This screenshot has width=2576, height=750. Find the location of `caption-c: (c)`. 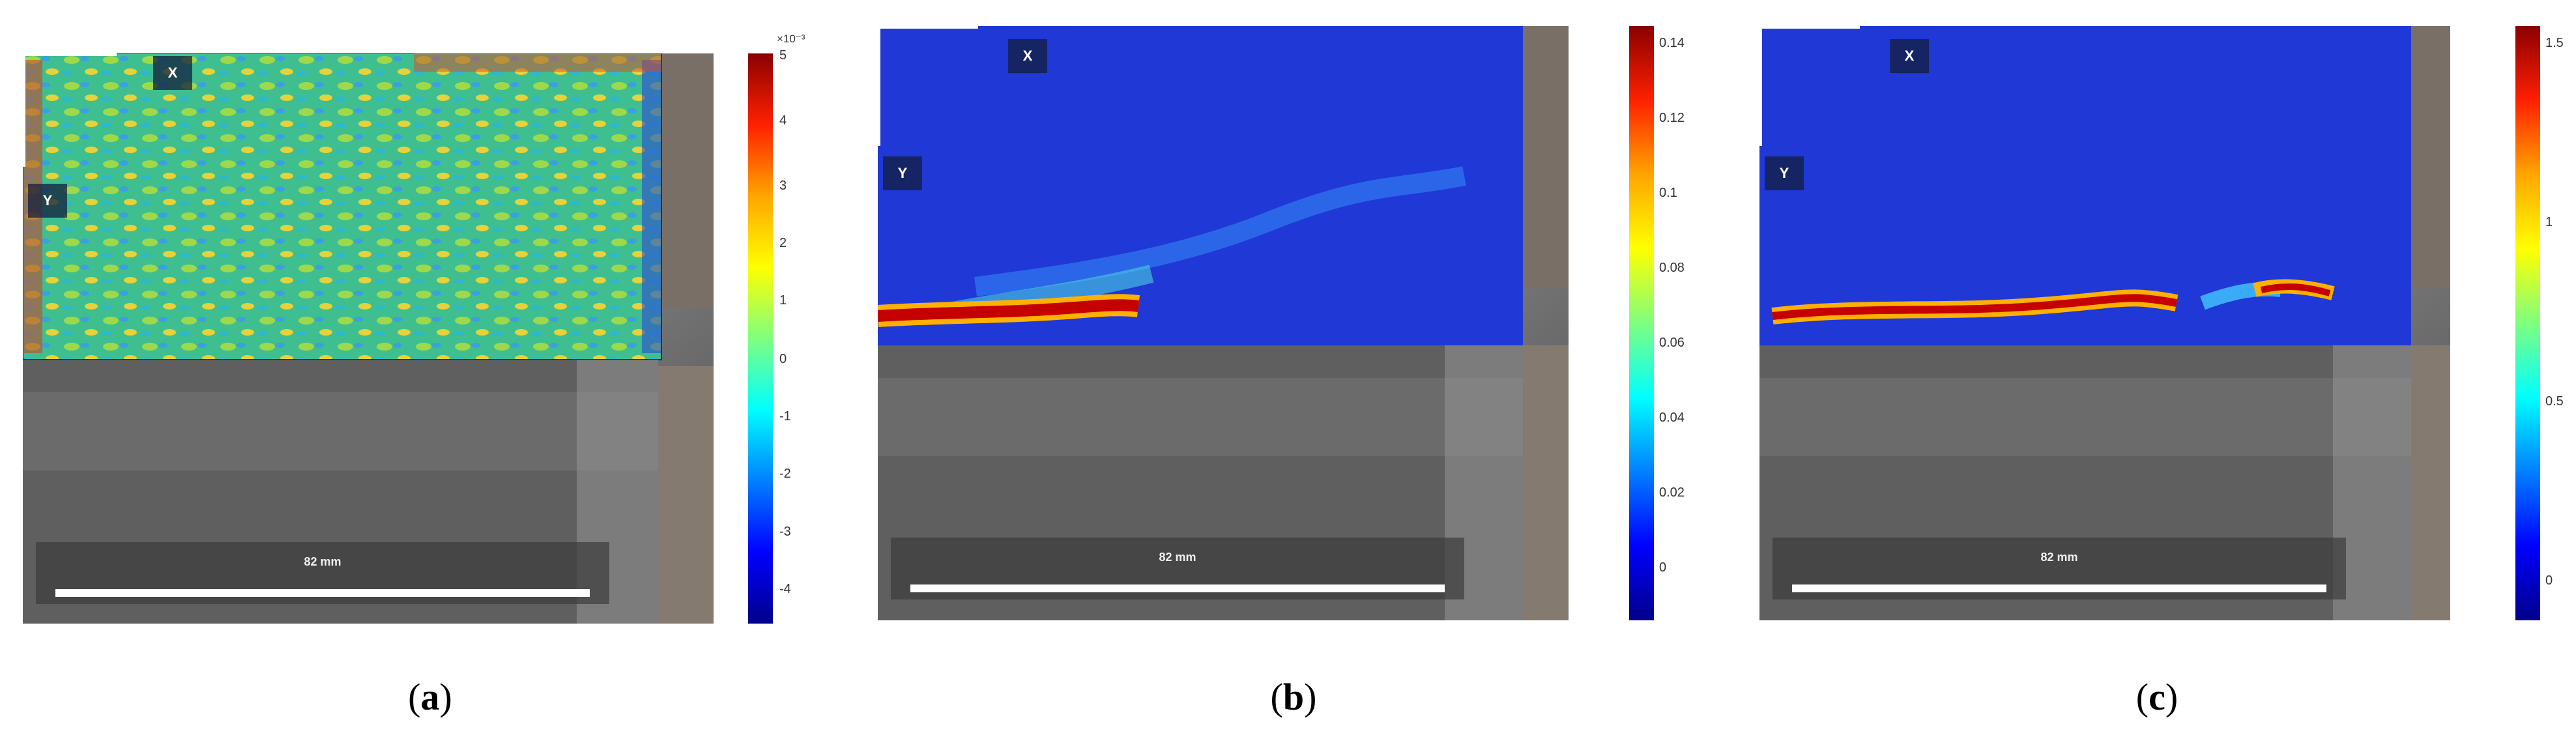

caption-c: (c) is located at coordinates (2157, 697).